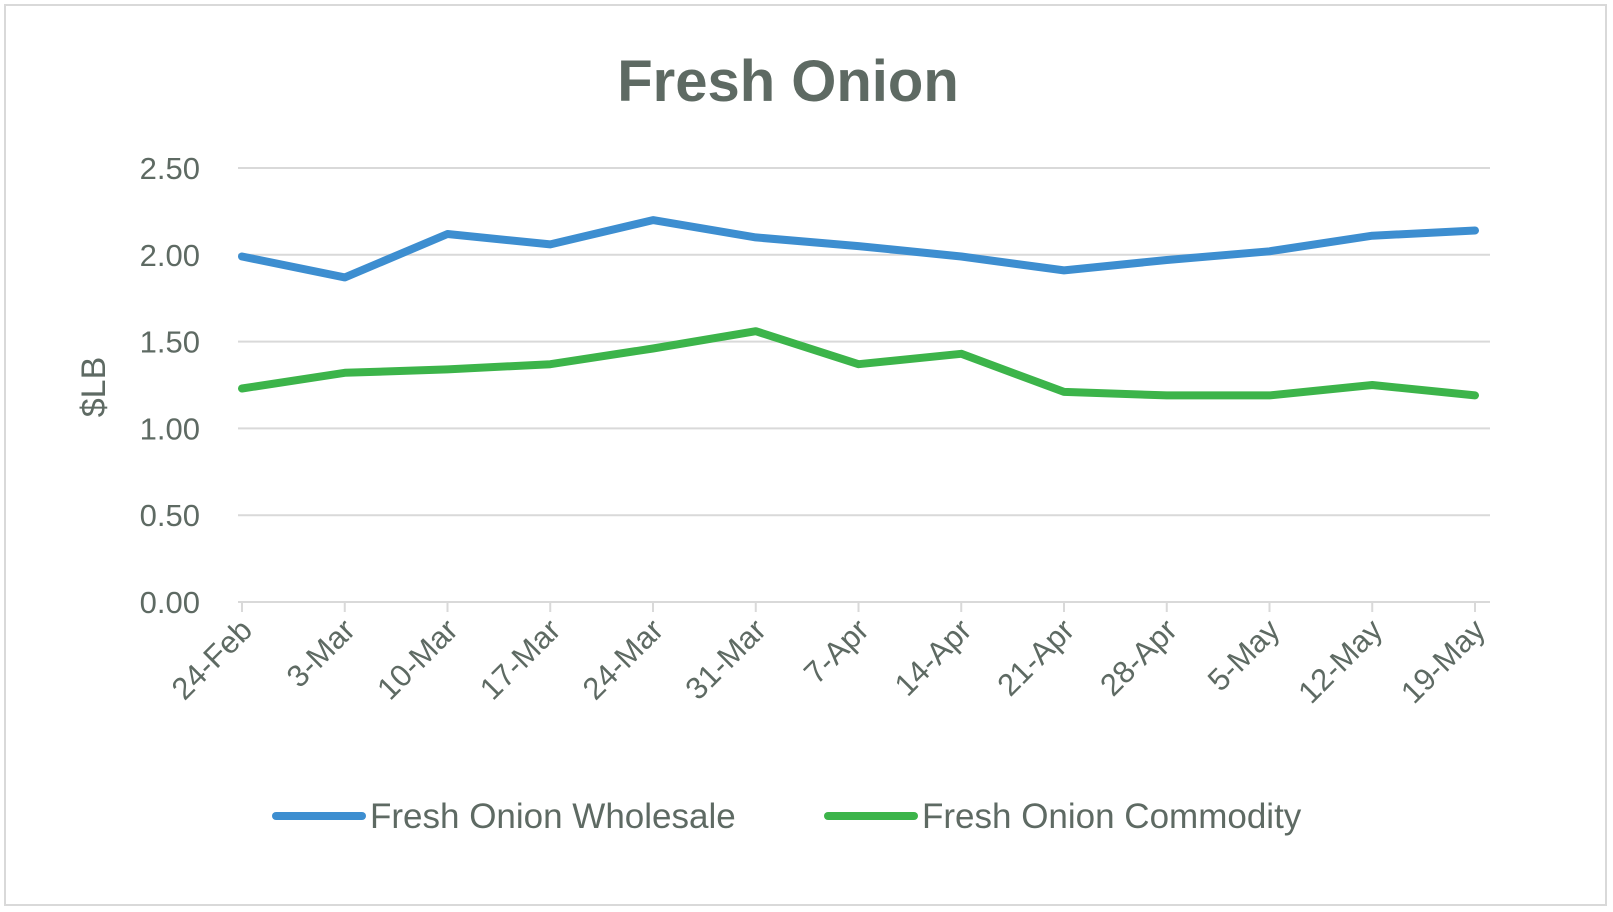 Image resolution: width=1613 pixels, height=912 pixels. I want to click on series-line-wholesale, so click(858, 249).